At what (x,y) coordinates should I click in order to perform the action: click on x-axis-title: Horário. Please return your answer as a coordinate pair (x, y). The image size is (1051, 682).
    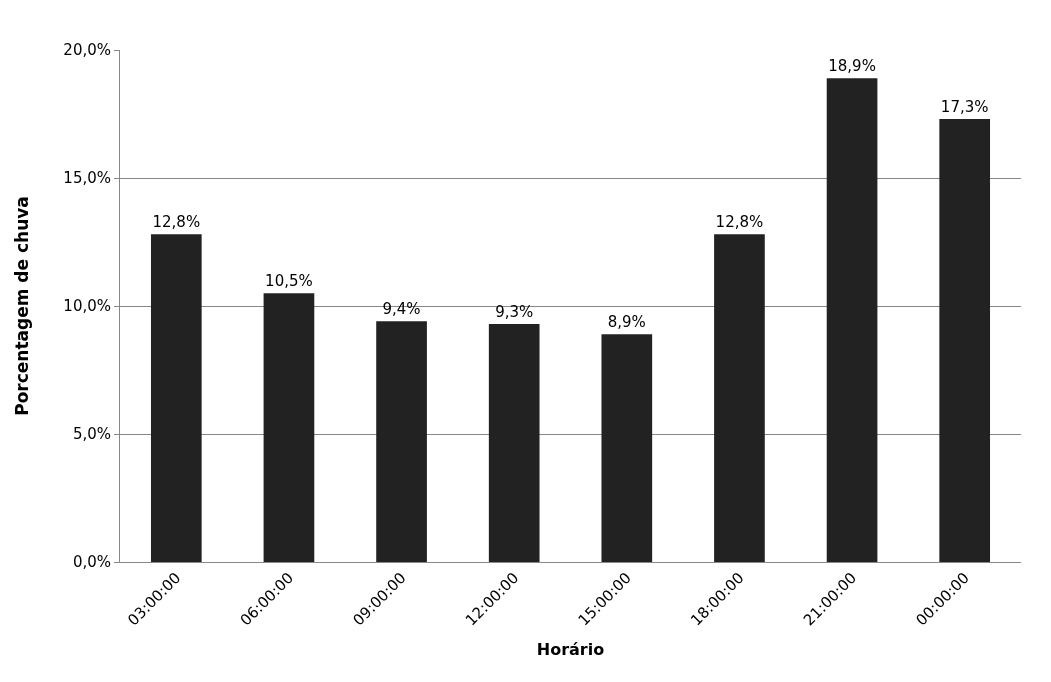
    Looking at the image, I should click on (570, 649).